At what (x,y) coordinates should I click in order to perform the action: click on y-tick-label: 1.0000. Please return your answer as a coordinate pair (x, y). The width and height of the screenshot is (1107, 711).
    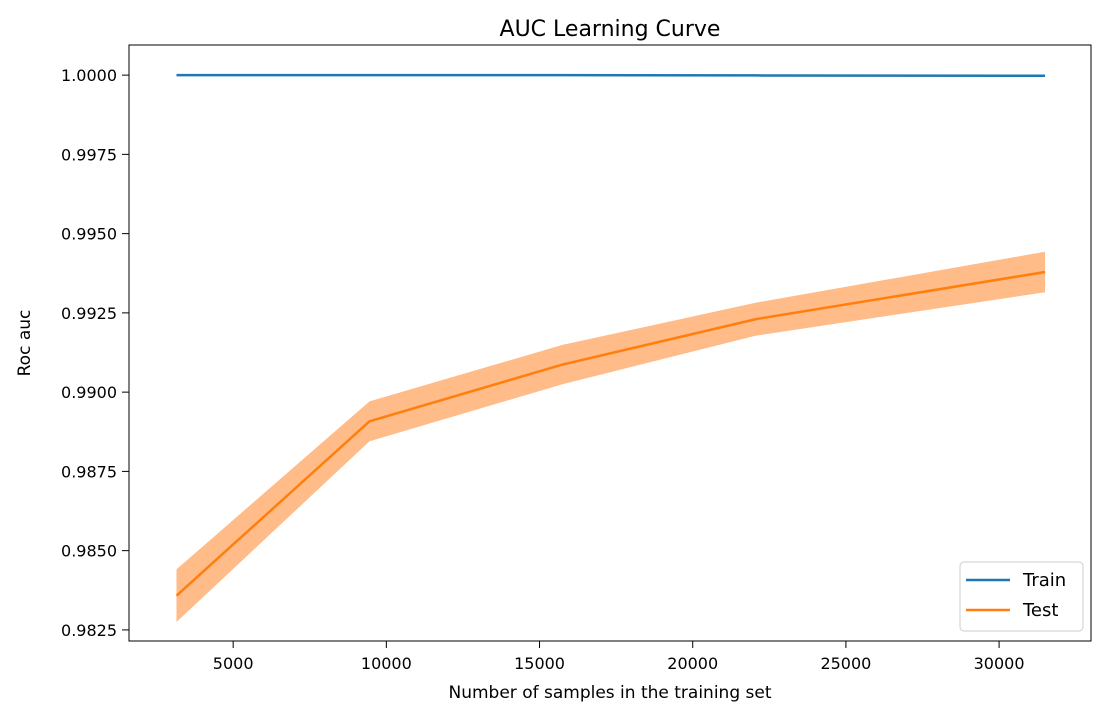
    Looking at the image, I should click on (89, 75).